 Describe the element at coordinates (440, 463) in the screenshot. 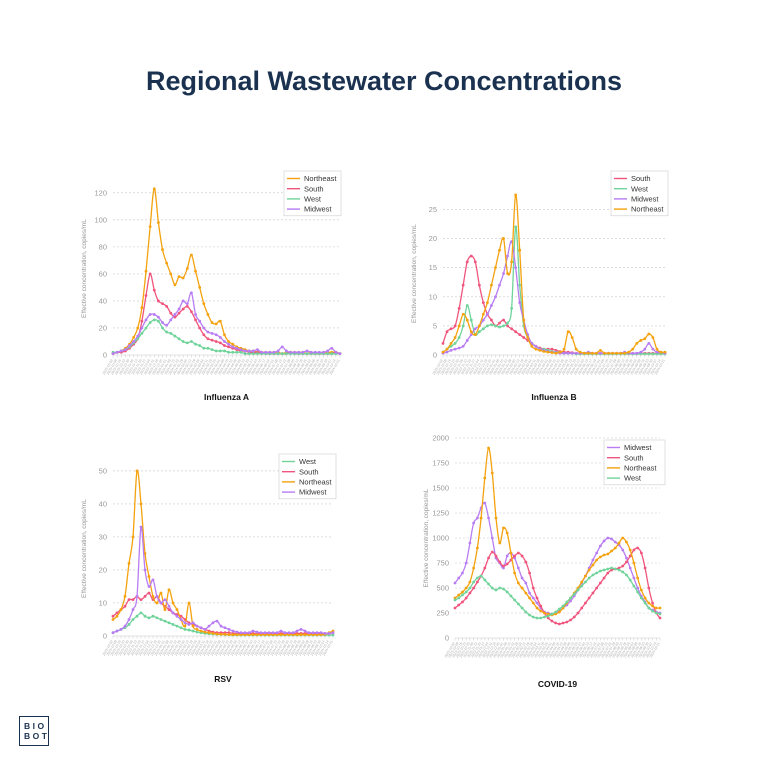

I see `y-tick-label: 1750` at that location.